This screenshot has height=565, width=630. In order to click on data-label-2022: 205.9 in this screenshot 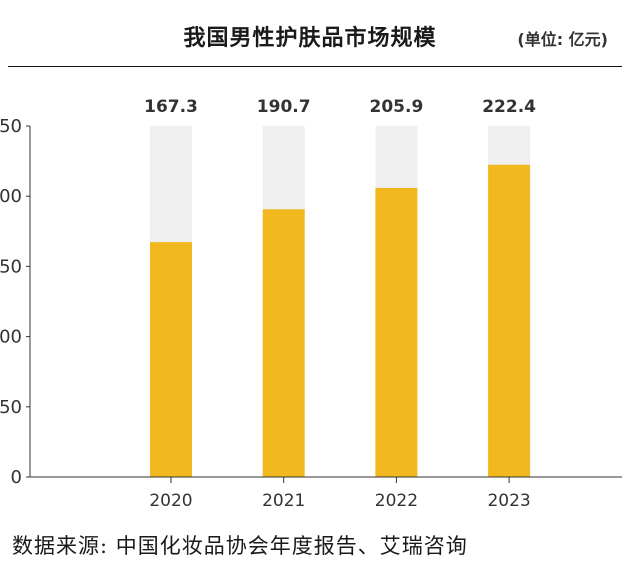, I will do `click(397, 107)`.